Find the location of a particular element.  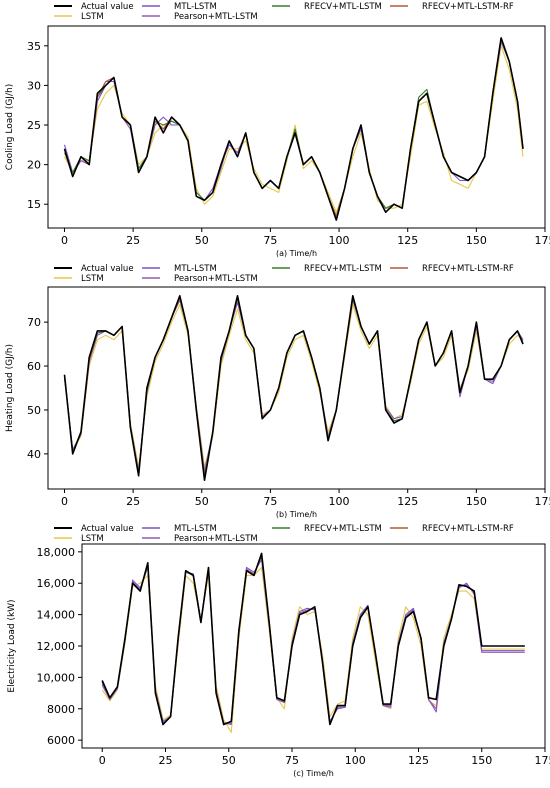

y-tick-label: 50 is located at coordinates (34, 410).